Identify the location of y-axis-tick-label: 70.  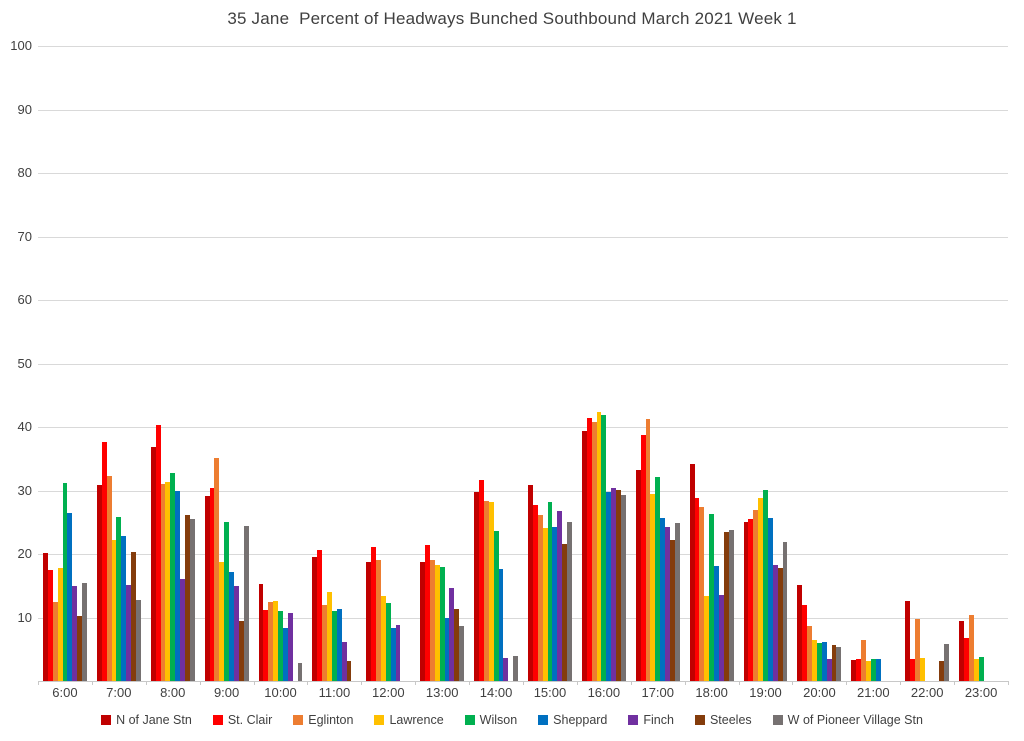
(24, 236).